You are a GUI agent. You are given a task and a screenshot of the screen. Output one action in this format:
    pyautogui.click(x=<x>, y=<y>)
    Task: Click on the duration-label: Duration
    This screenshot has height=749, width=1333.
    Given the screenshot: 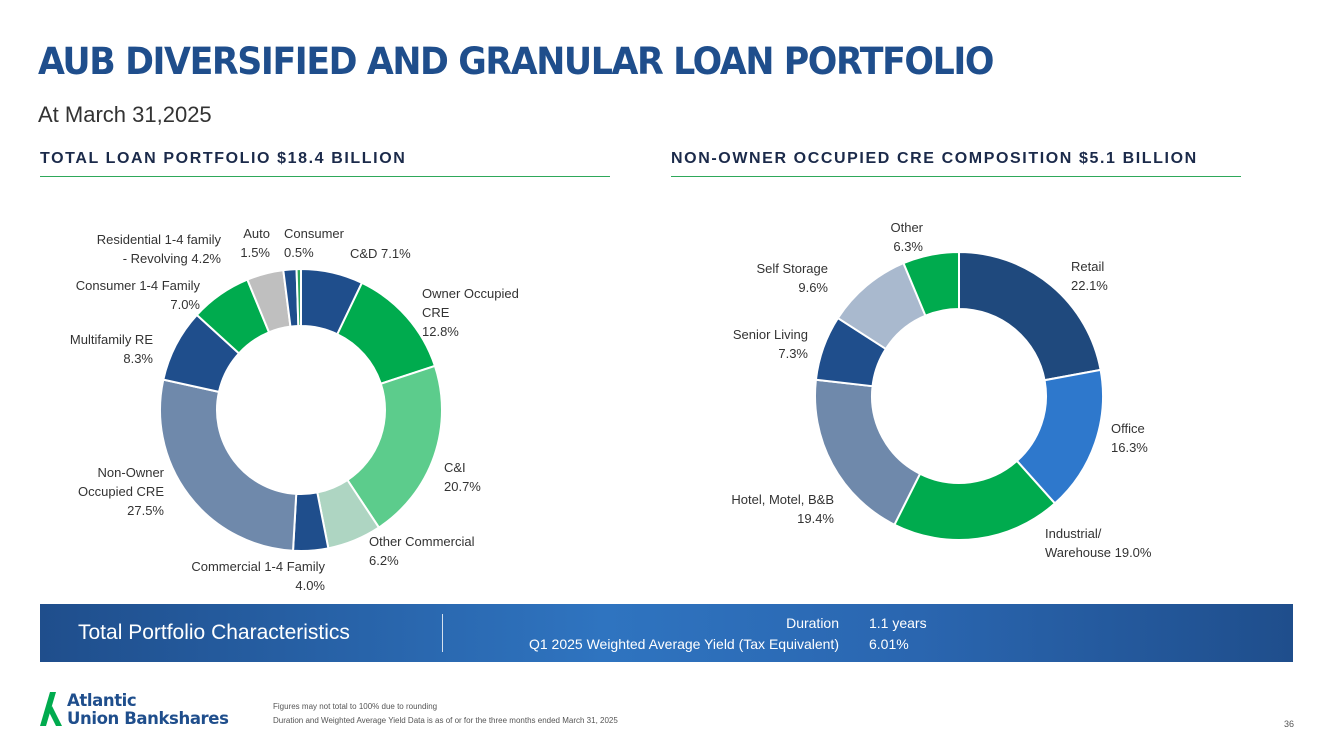 What is the action you would take?
    pyautogui.click(x=812, y=623)
    